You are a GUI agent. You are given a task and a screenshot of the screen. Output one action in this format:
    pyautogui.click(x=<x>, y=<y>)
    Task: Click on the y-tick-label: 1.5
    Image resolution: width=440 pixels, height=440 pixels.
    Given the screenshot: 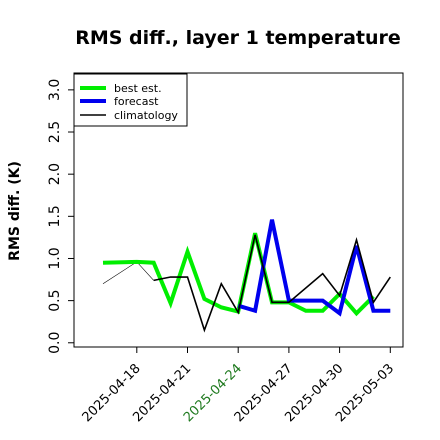 What is the action you would take?
    pyautogui.click(x=55, y=216)
    